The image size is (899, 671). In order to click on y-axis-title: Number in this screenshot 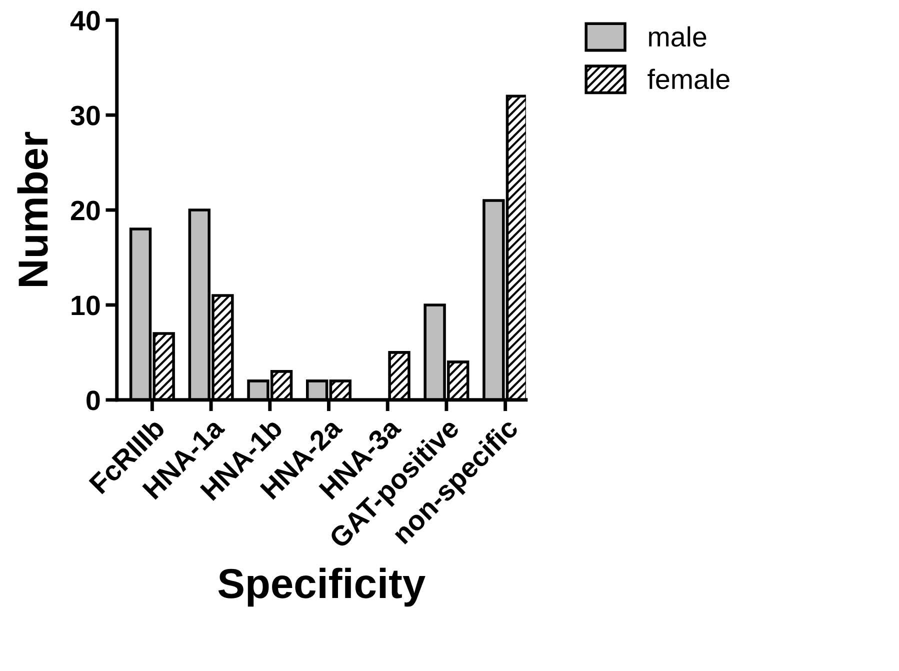, I will do `click(32, 209)`.